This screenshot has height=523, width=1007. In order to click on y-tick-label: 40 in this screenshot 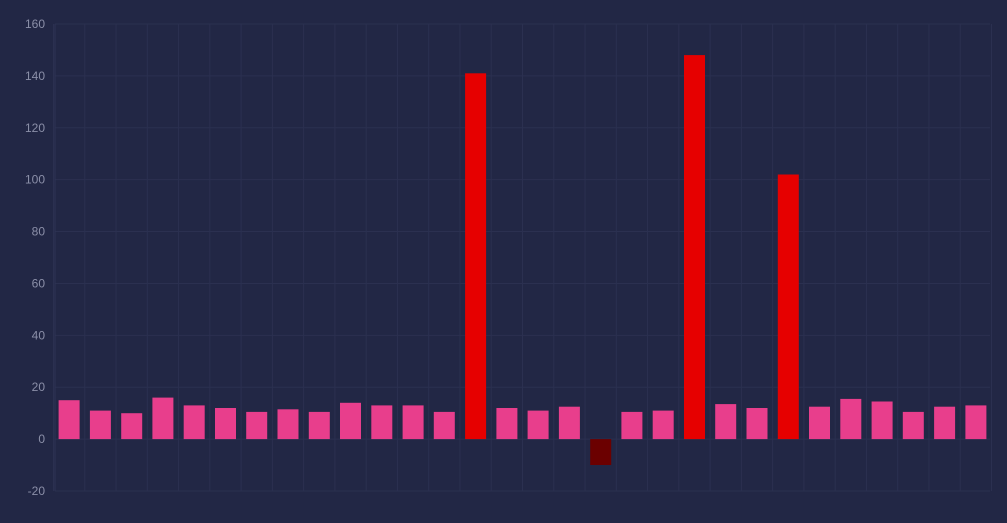, I will do `click(39, 335)`.